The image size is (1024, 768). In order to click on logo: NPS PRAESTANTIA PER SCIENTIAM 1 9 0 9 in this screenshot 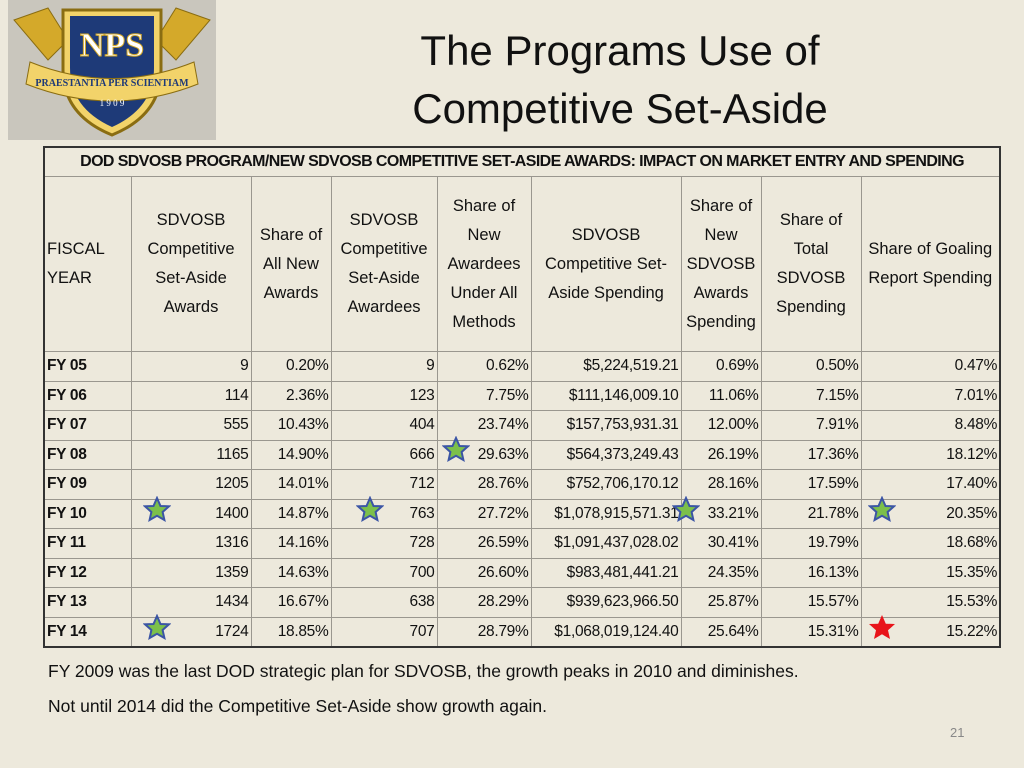, I will do `click(112, 70)`.